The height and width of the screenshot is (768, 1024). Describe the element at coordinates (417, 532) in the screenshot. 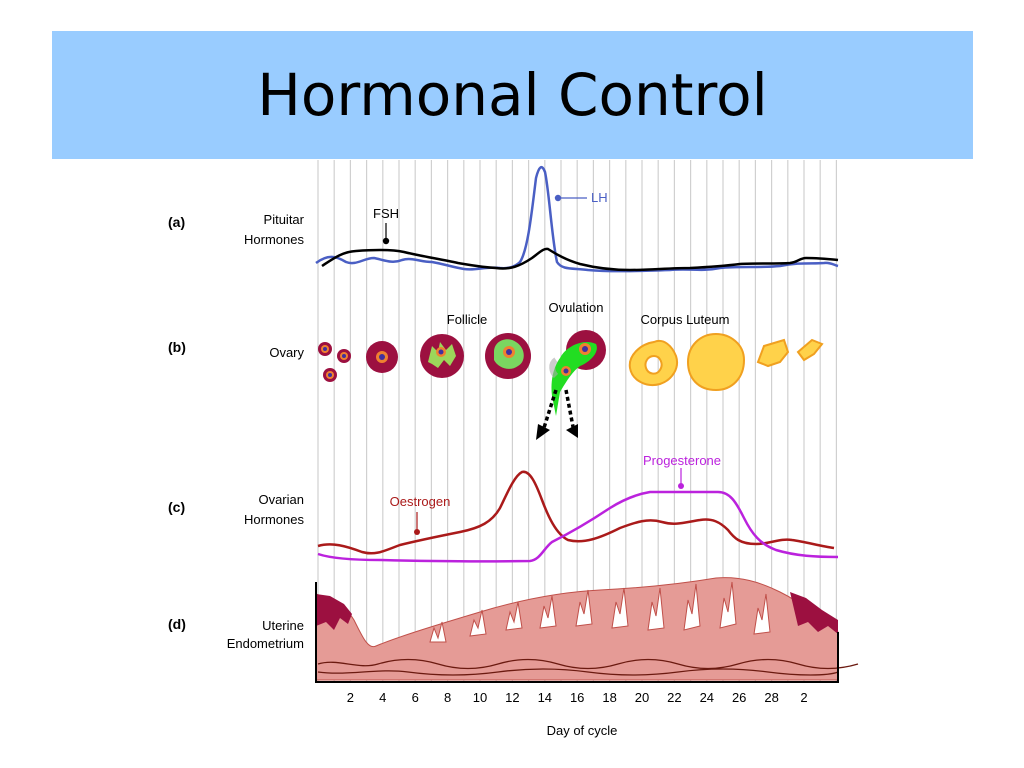

I see `oestrogen-pointer-dot` at that location.